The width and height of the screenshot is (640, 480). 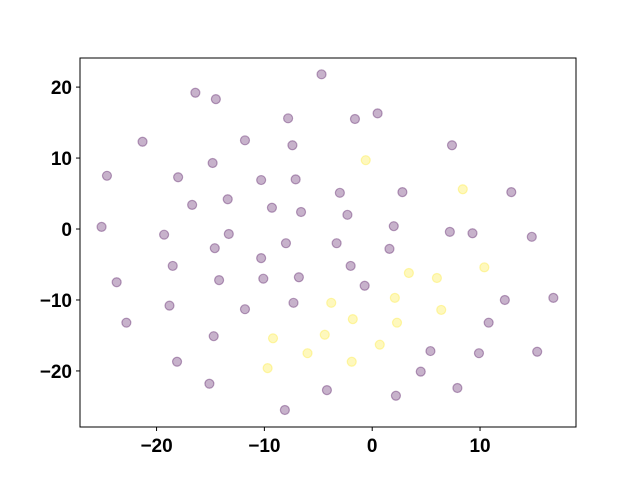 I want to click on y-tick-label: −10, so click(x=56, y=301).